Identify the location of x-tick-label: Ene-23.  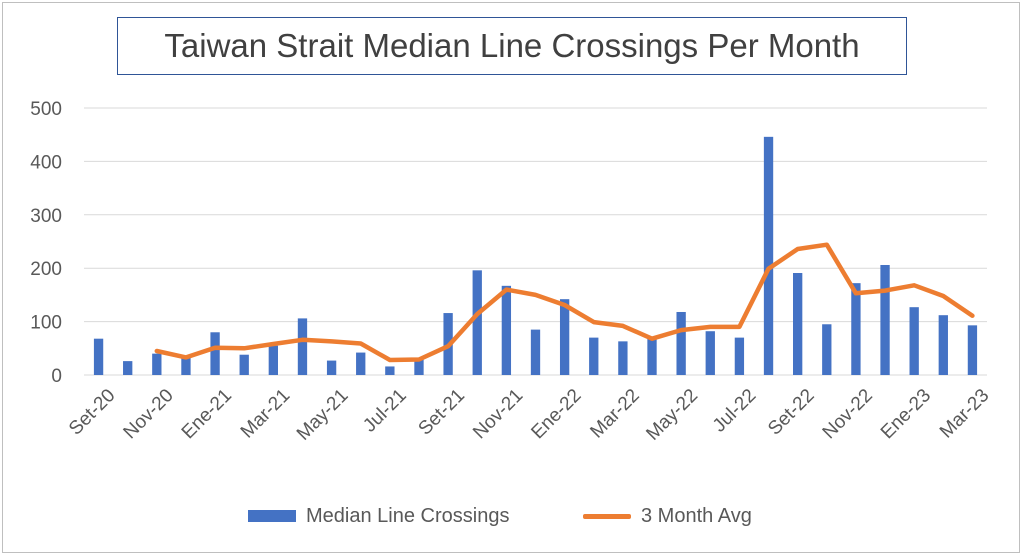
(906, 414).